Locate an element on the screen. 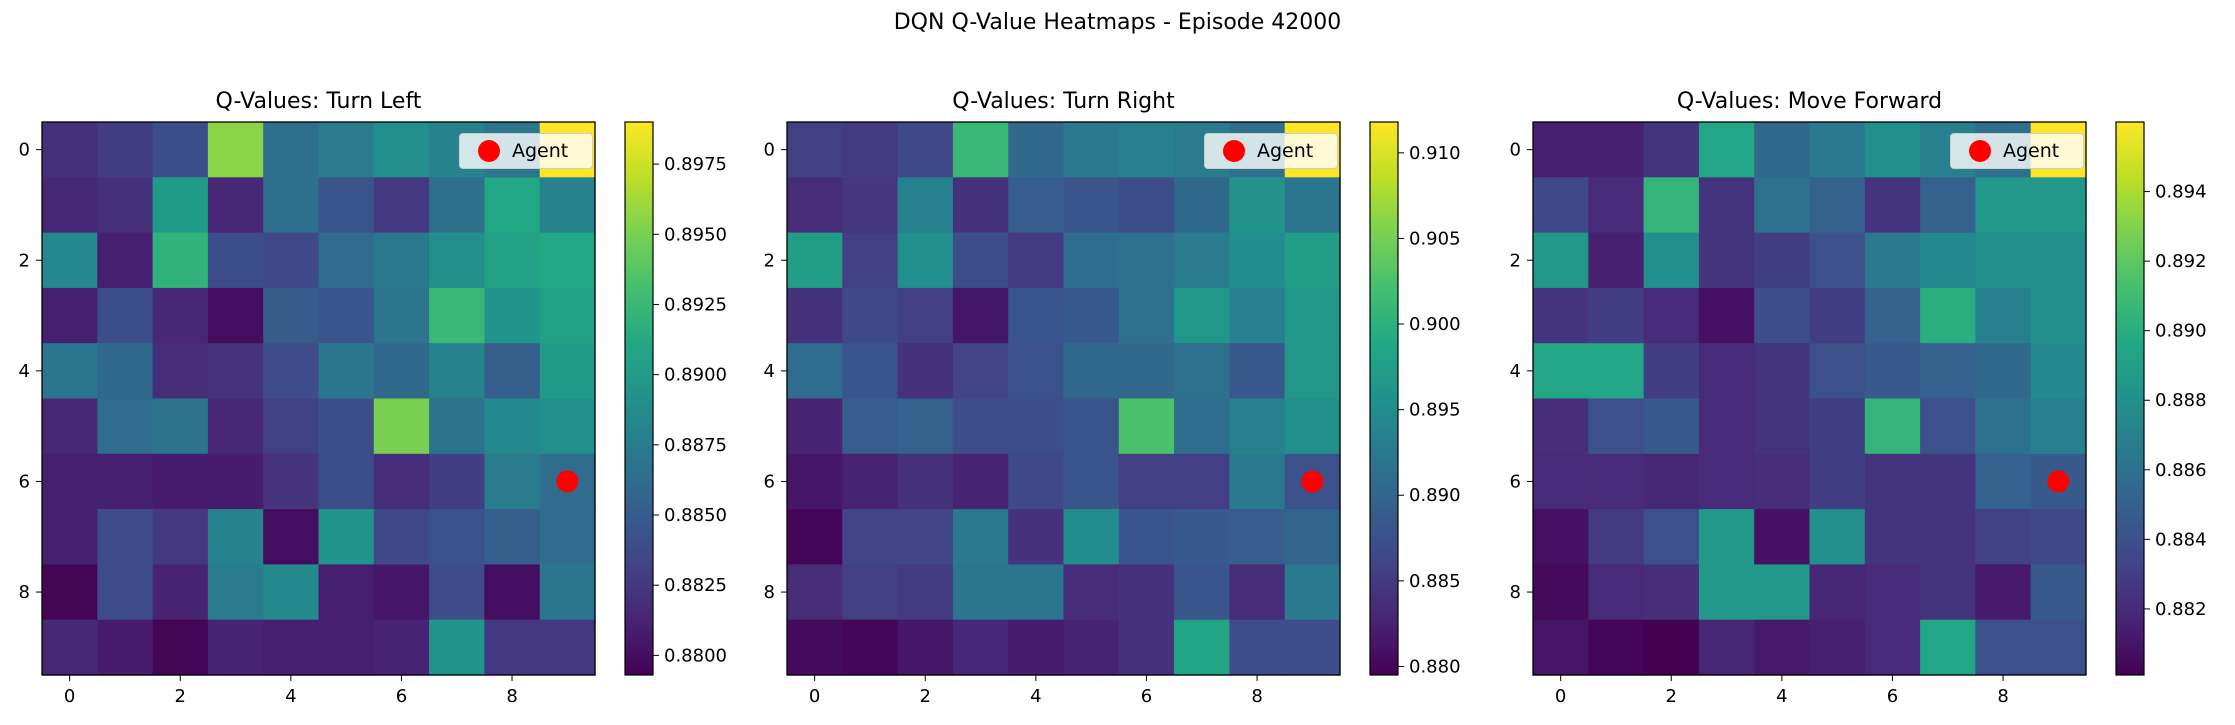  heatmap-cell-r4-c2 is located at coordinates (180, 371).